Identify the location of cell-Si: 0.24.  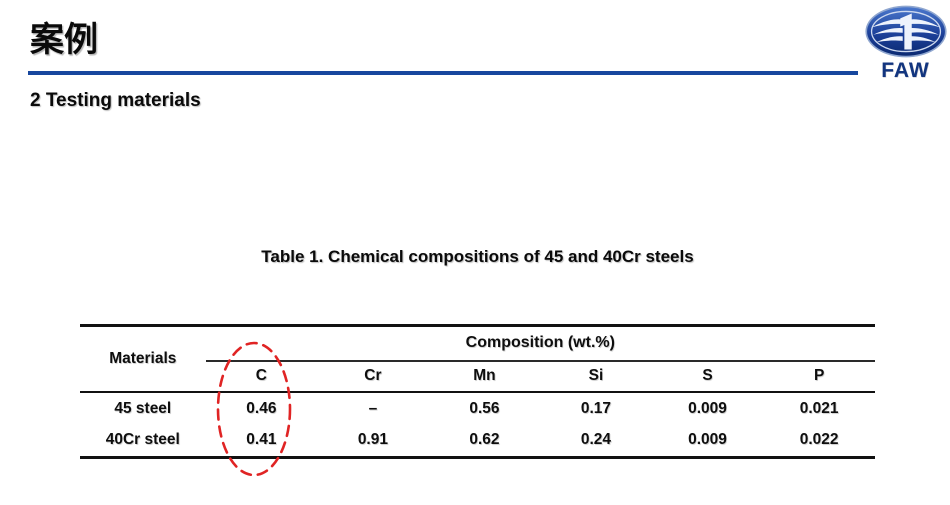
(596, 440).